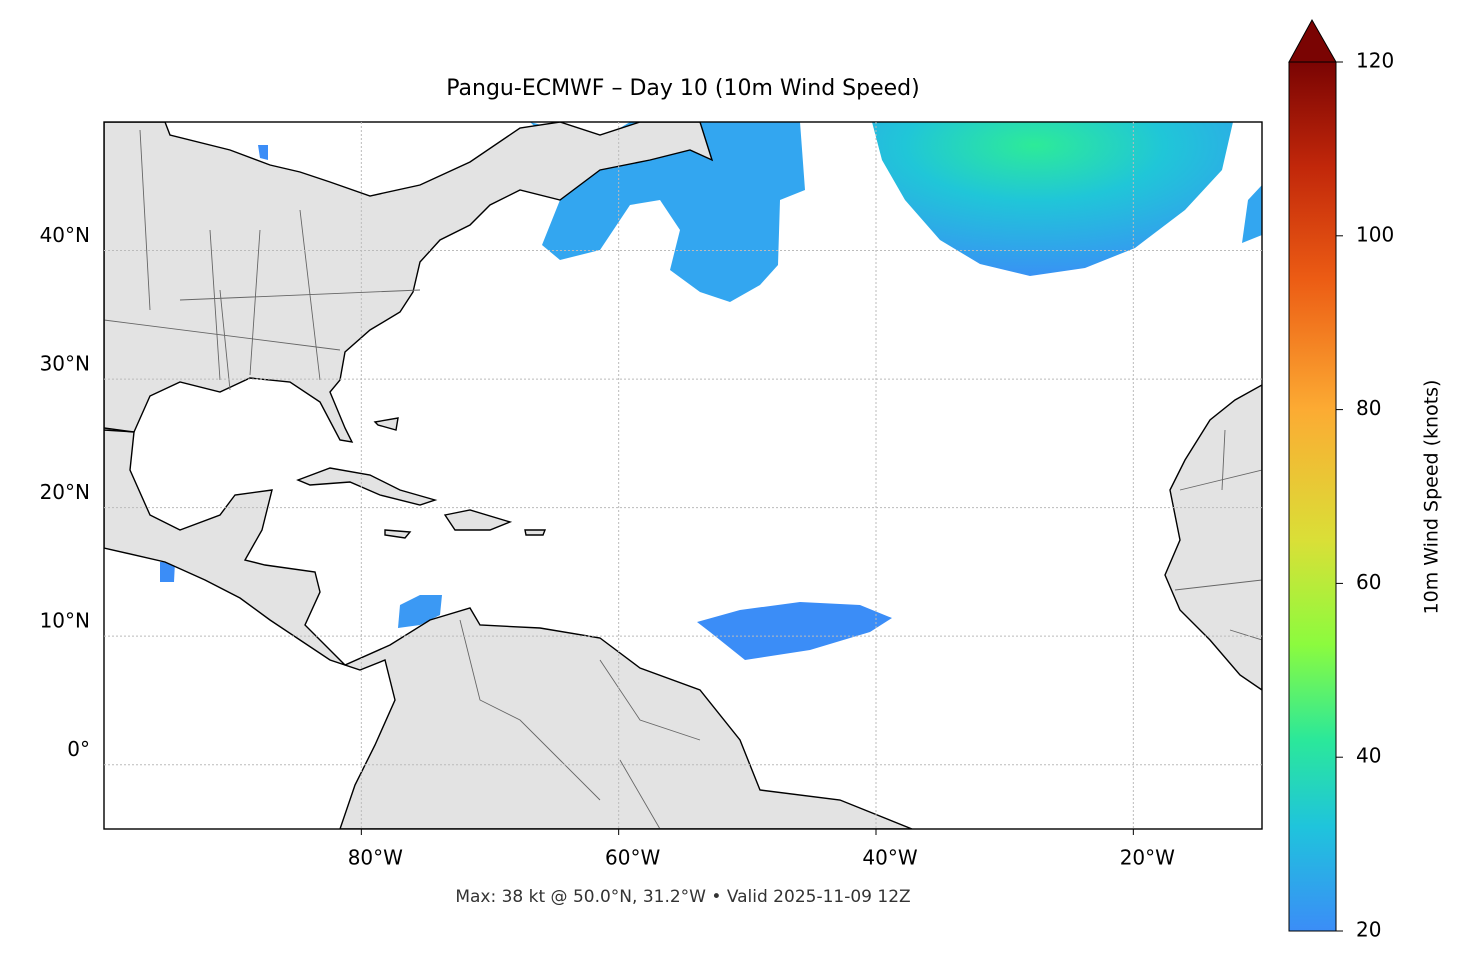 The width and height of the screenshot is (1466, 973). I want to click on map-title: Pangu-ECMWF – Day 10 (10m Wind Speed), so click(682, 88).